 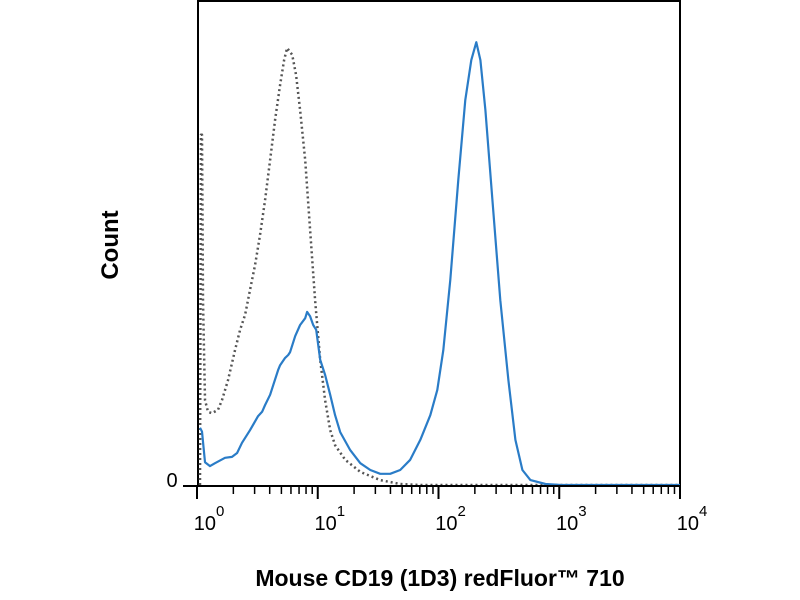 What do you see at coordinates (461, 511) in the screenshot?
I see `x-tick-exponent: 2` at bounding box center [461, 511].